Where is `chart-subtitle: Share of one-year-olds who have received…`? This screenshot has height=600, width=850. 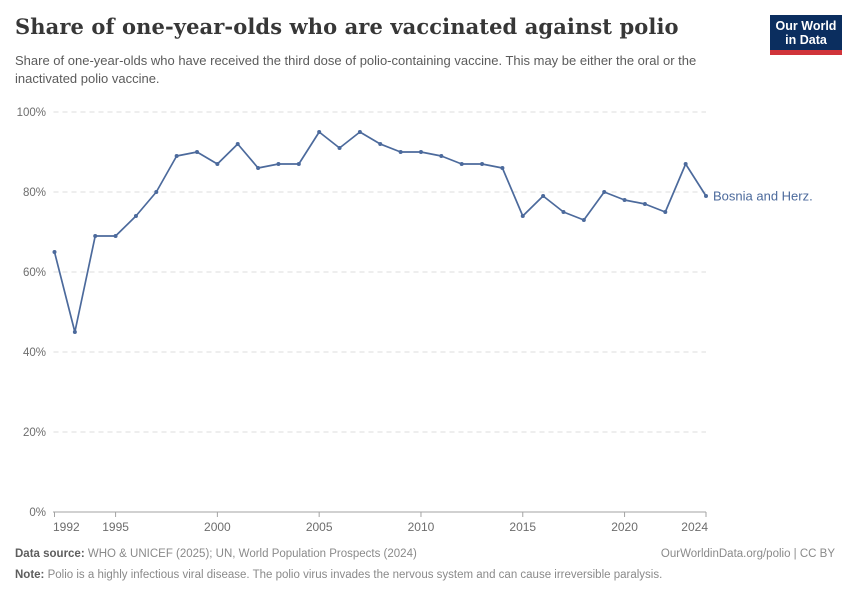
chart-subtitle: Share of one-year-olds who have received… is located at coordinates (356, 70).